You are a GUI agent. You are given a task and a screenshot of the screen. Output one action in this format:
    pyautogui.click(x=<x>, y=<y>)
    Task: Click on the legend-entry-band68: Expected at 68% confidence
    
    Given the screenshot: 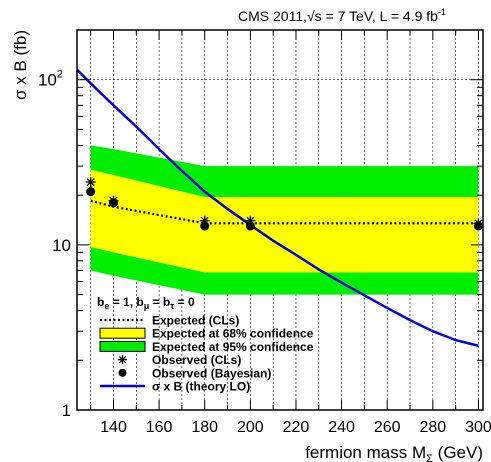 What is the action you would take?
    pyautogui.click(x=206, y=334)
    